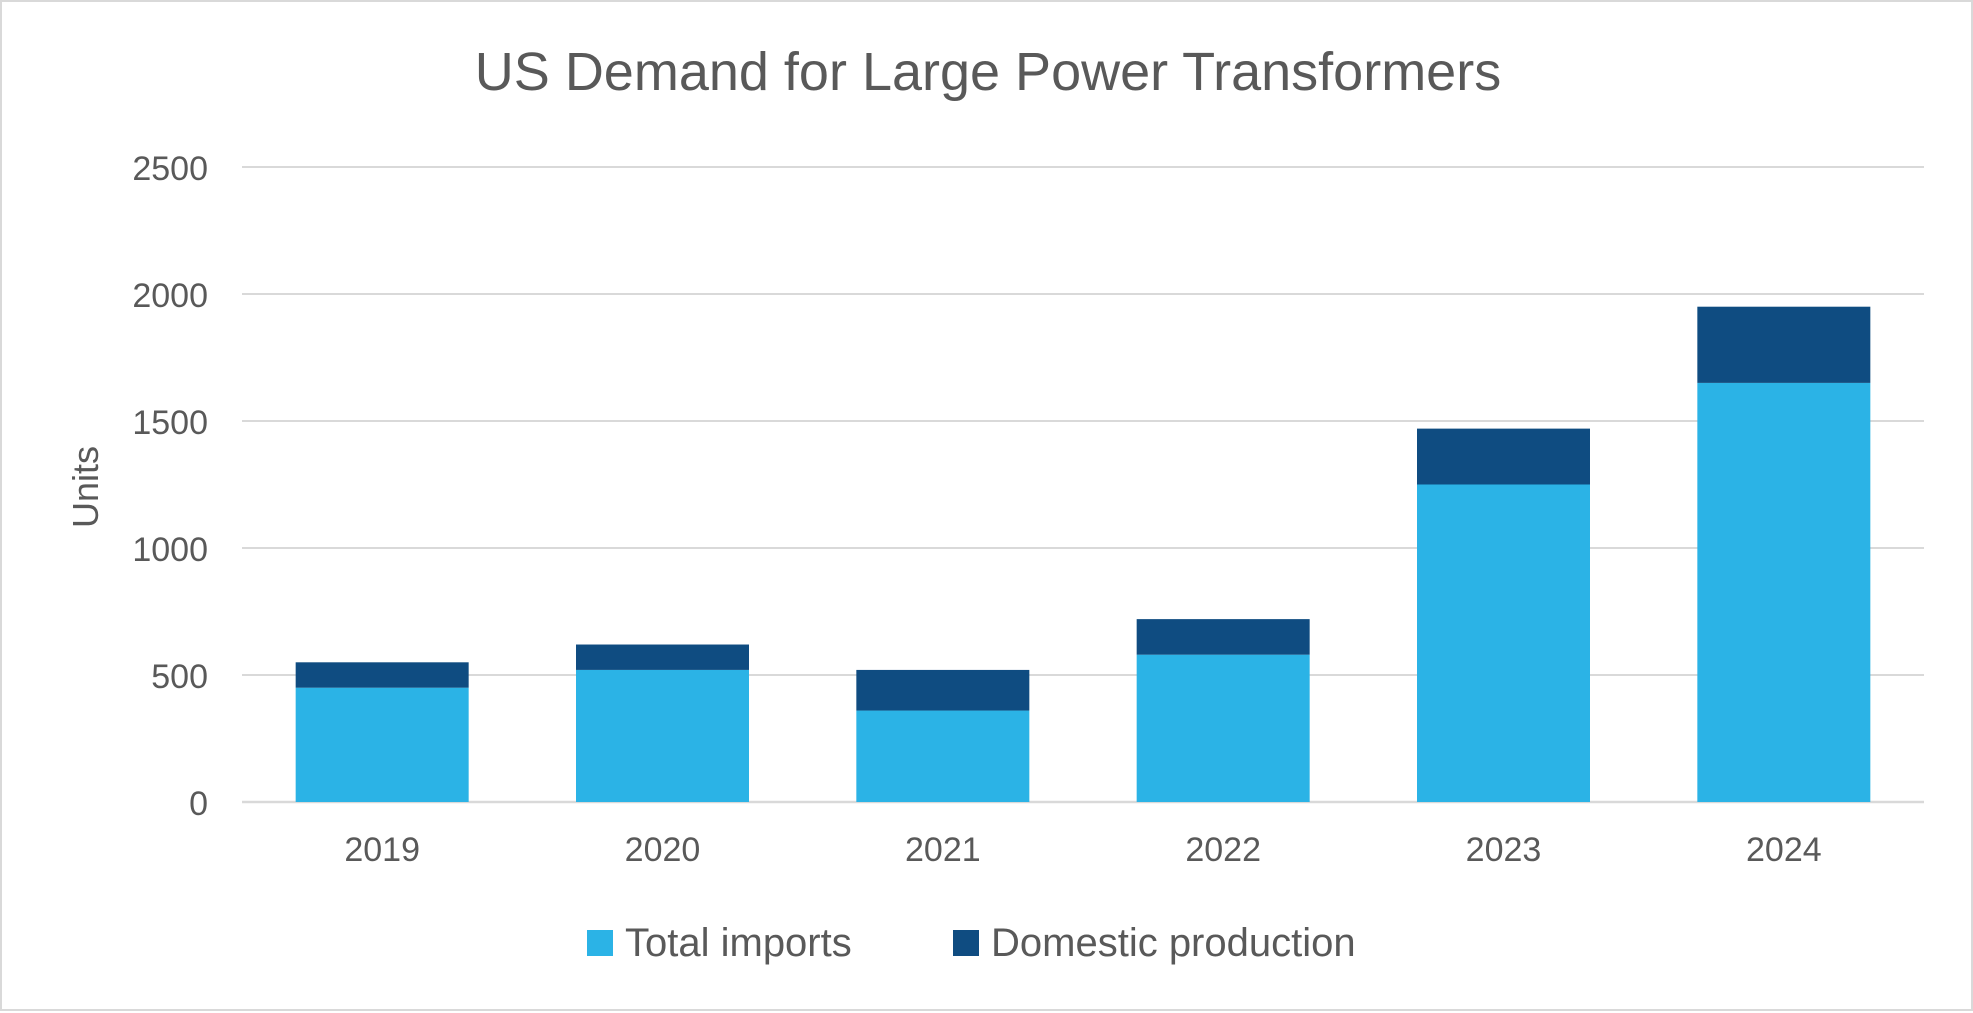 This screenshot has height=1013, width=1973. Describe the element at coordinates (600, 943) in the screenshot. I see `legend-swatch-total-imports` at that location.